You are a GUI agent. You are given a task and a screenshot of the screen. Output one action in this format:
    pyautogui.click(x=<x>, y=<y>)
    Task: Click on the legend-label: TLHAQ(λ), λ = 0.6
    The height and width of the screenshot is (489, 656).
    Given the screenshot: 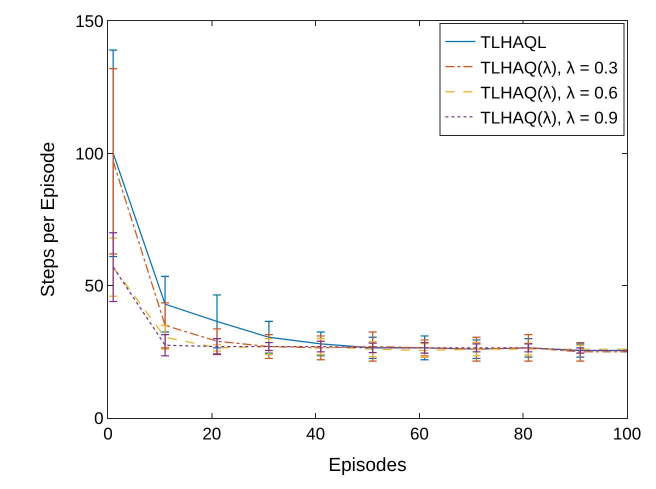 What is the action you would take?
    pyautogui.click(x=549, y=92)
    